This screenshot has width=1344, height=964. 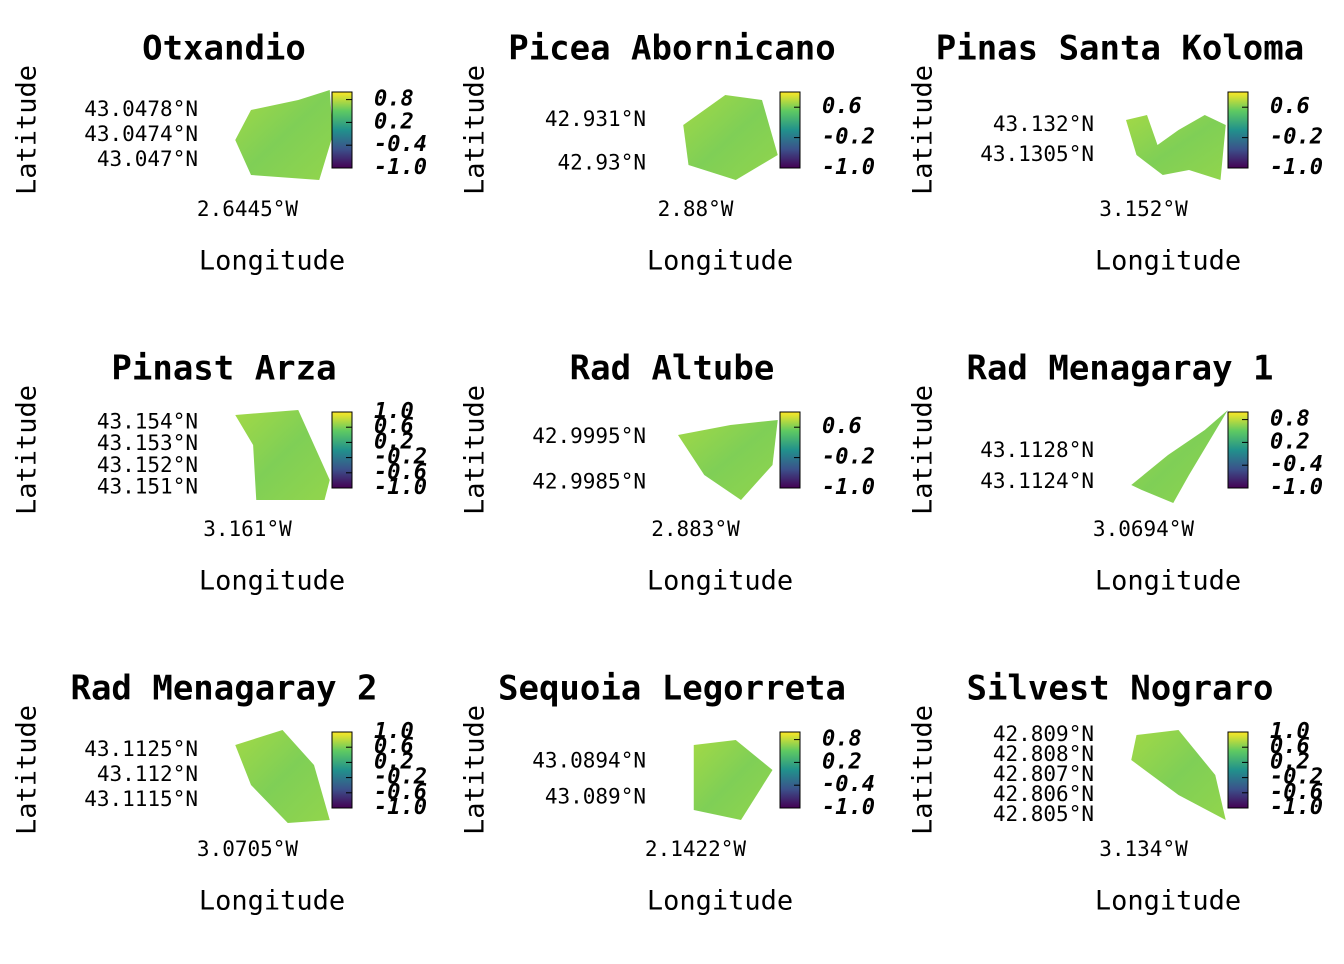 What do you see at coordinates (595, 119) in the screenshot?
I see `y-tick-label: 42.931°N` at bounding box center [595, 119].